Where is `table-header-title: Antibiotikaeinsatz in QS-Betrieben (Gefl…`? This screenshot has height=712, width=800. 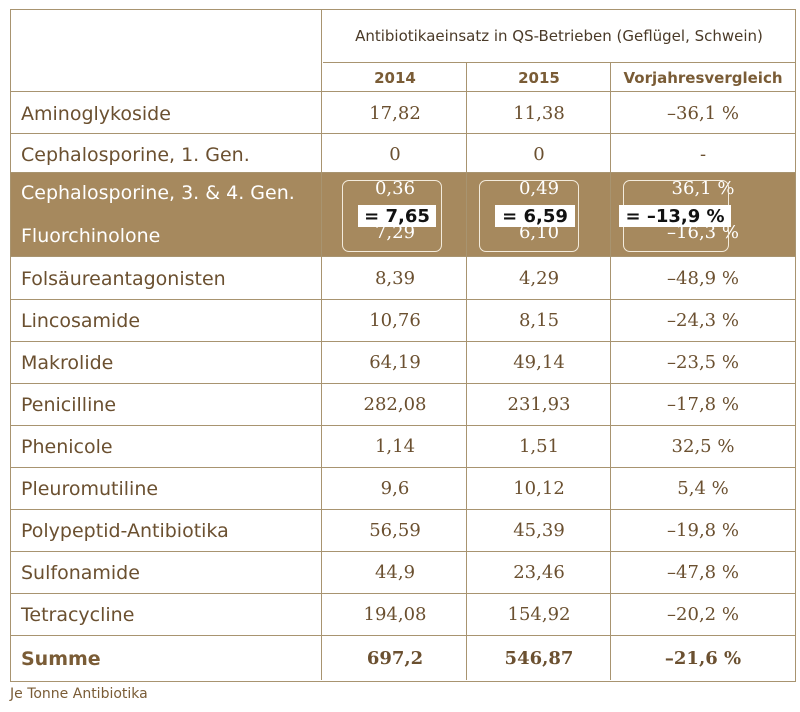 table-header-title: Antibiotikaeinsatz in QS-Betrieben (Gefl… is located at coordinates (559, 36).